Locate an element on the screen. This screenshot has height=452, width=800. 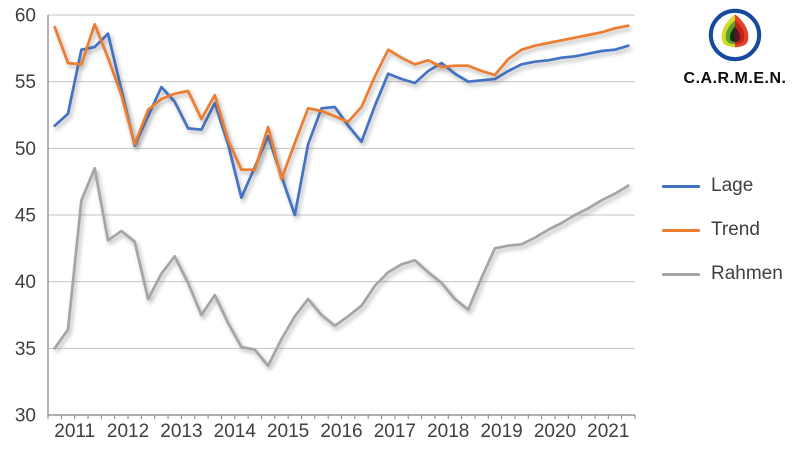
y-tick-label: 30 is located at coordinates (25, 416).